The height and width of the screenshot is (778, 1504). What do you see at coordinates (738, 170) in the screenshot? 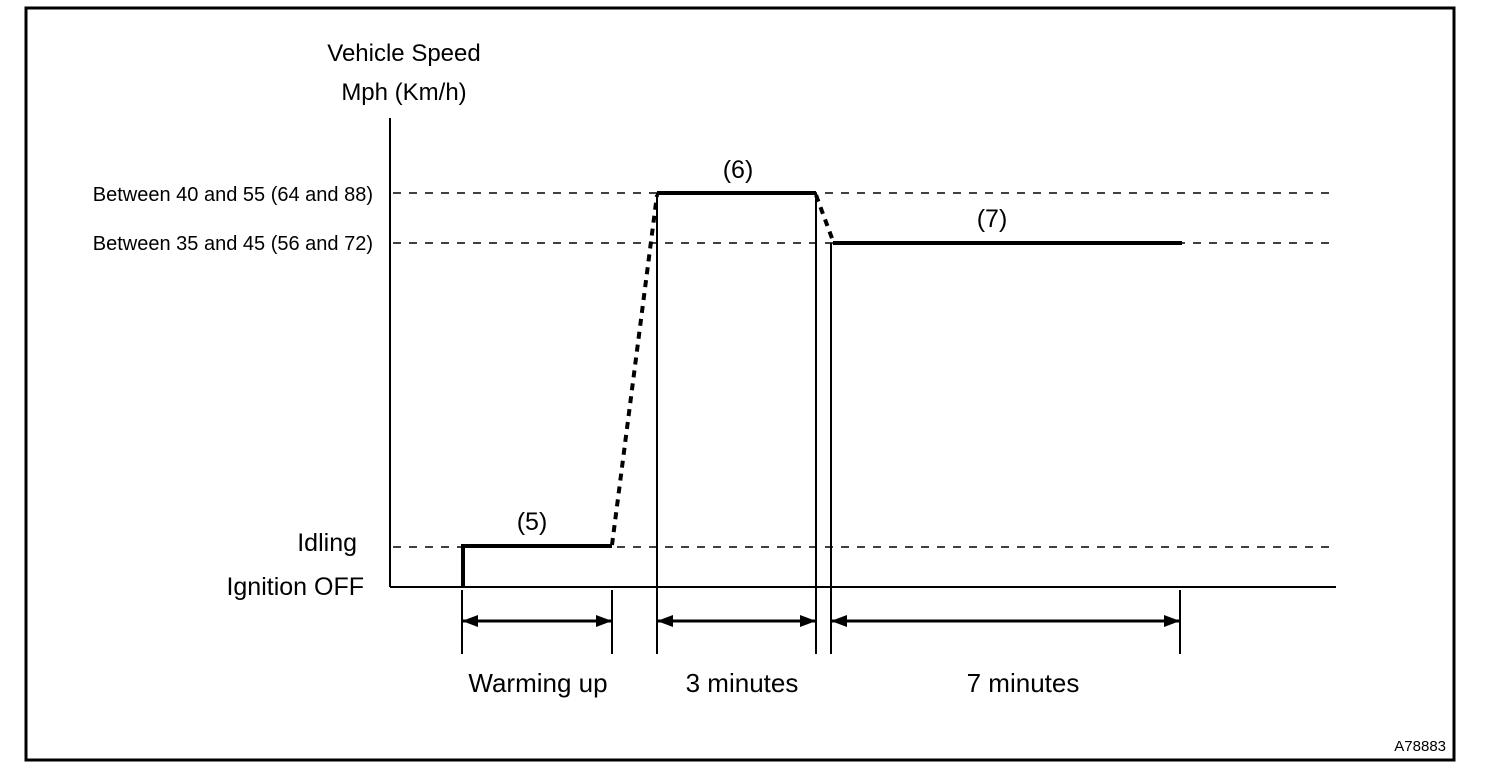
I see `step-label-6: (6)` at bounding box center [738, 170].